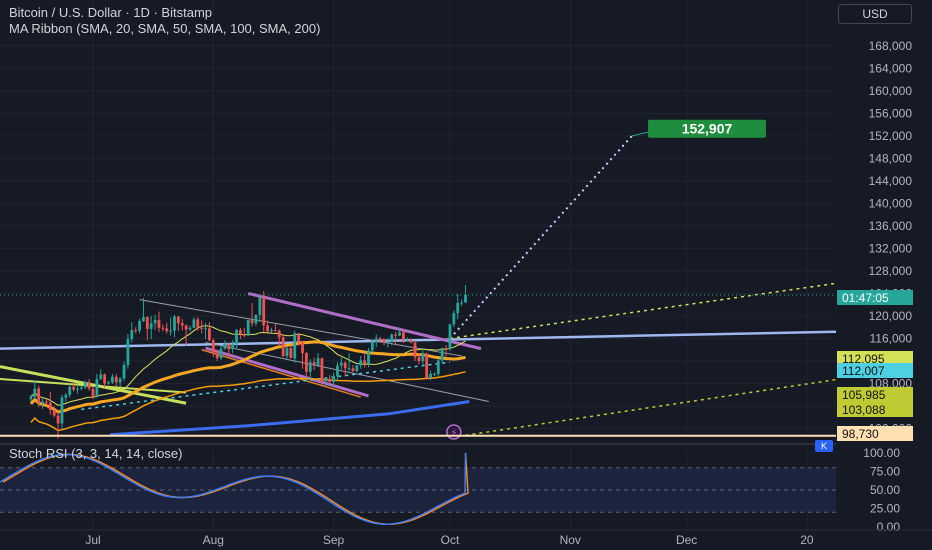  Describe the element at coordinates (570, 540) in the screenshot. I see `time-tick-label: Nov` at that location.